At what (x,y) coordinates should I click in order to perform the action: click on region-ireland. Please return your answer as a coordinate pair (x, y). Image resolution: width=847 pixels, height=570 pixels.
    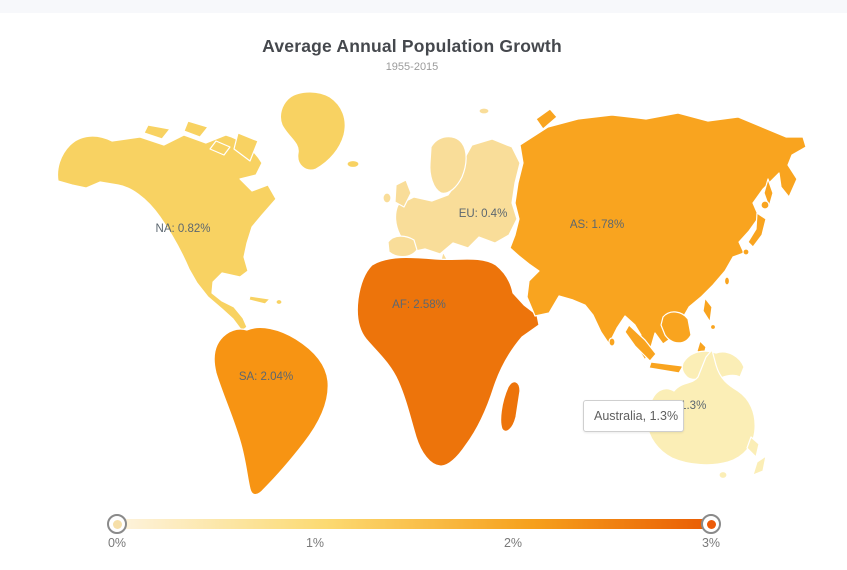
    Looking at the image, I should click on (387, 198).